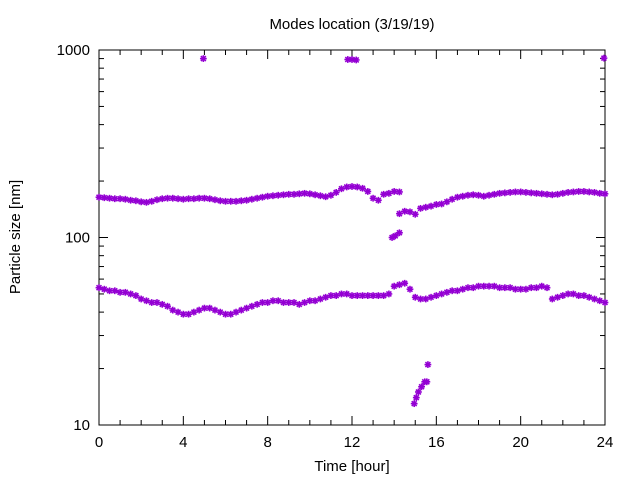  I want to click on x-tick-label: 12, so click(352, 442).